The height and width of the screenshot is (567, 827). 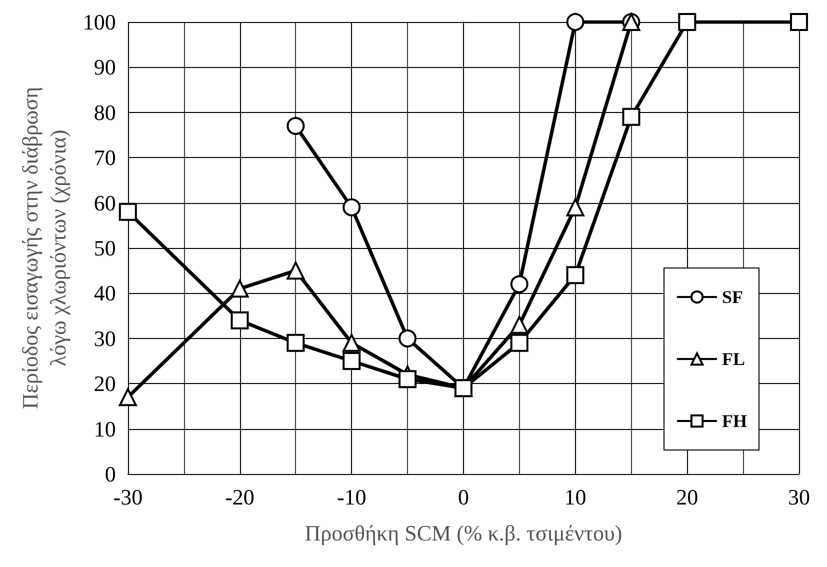 I want to click on y-axis-title: Περίοδος εισαγωγής στην διάβρωση λόγω χλωριόντων (χρόνια), so click(x=44, y=248).